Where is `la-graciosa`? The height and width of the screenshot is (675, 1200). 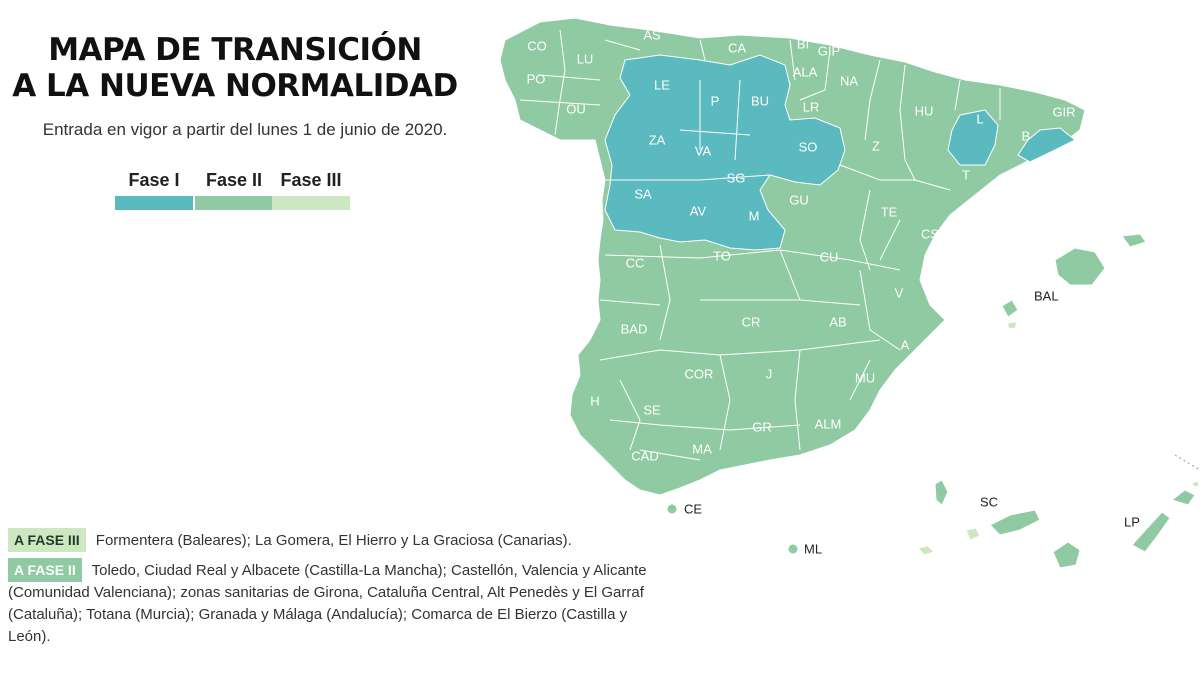 la-graciosa is located at coordinates (1195, 484).